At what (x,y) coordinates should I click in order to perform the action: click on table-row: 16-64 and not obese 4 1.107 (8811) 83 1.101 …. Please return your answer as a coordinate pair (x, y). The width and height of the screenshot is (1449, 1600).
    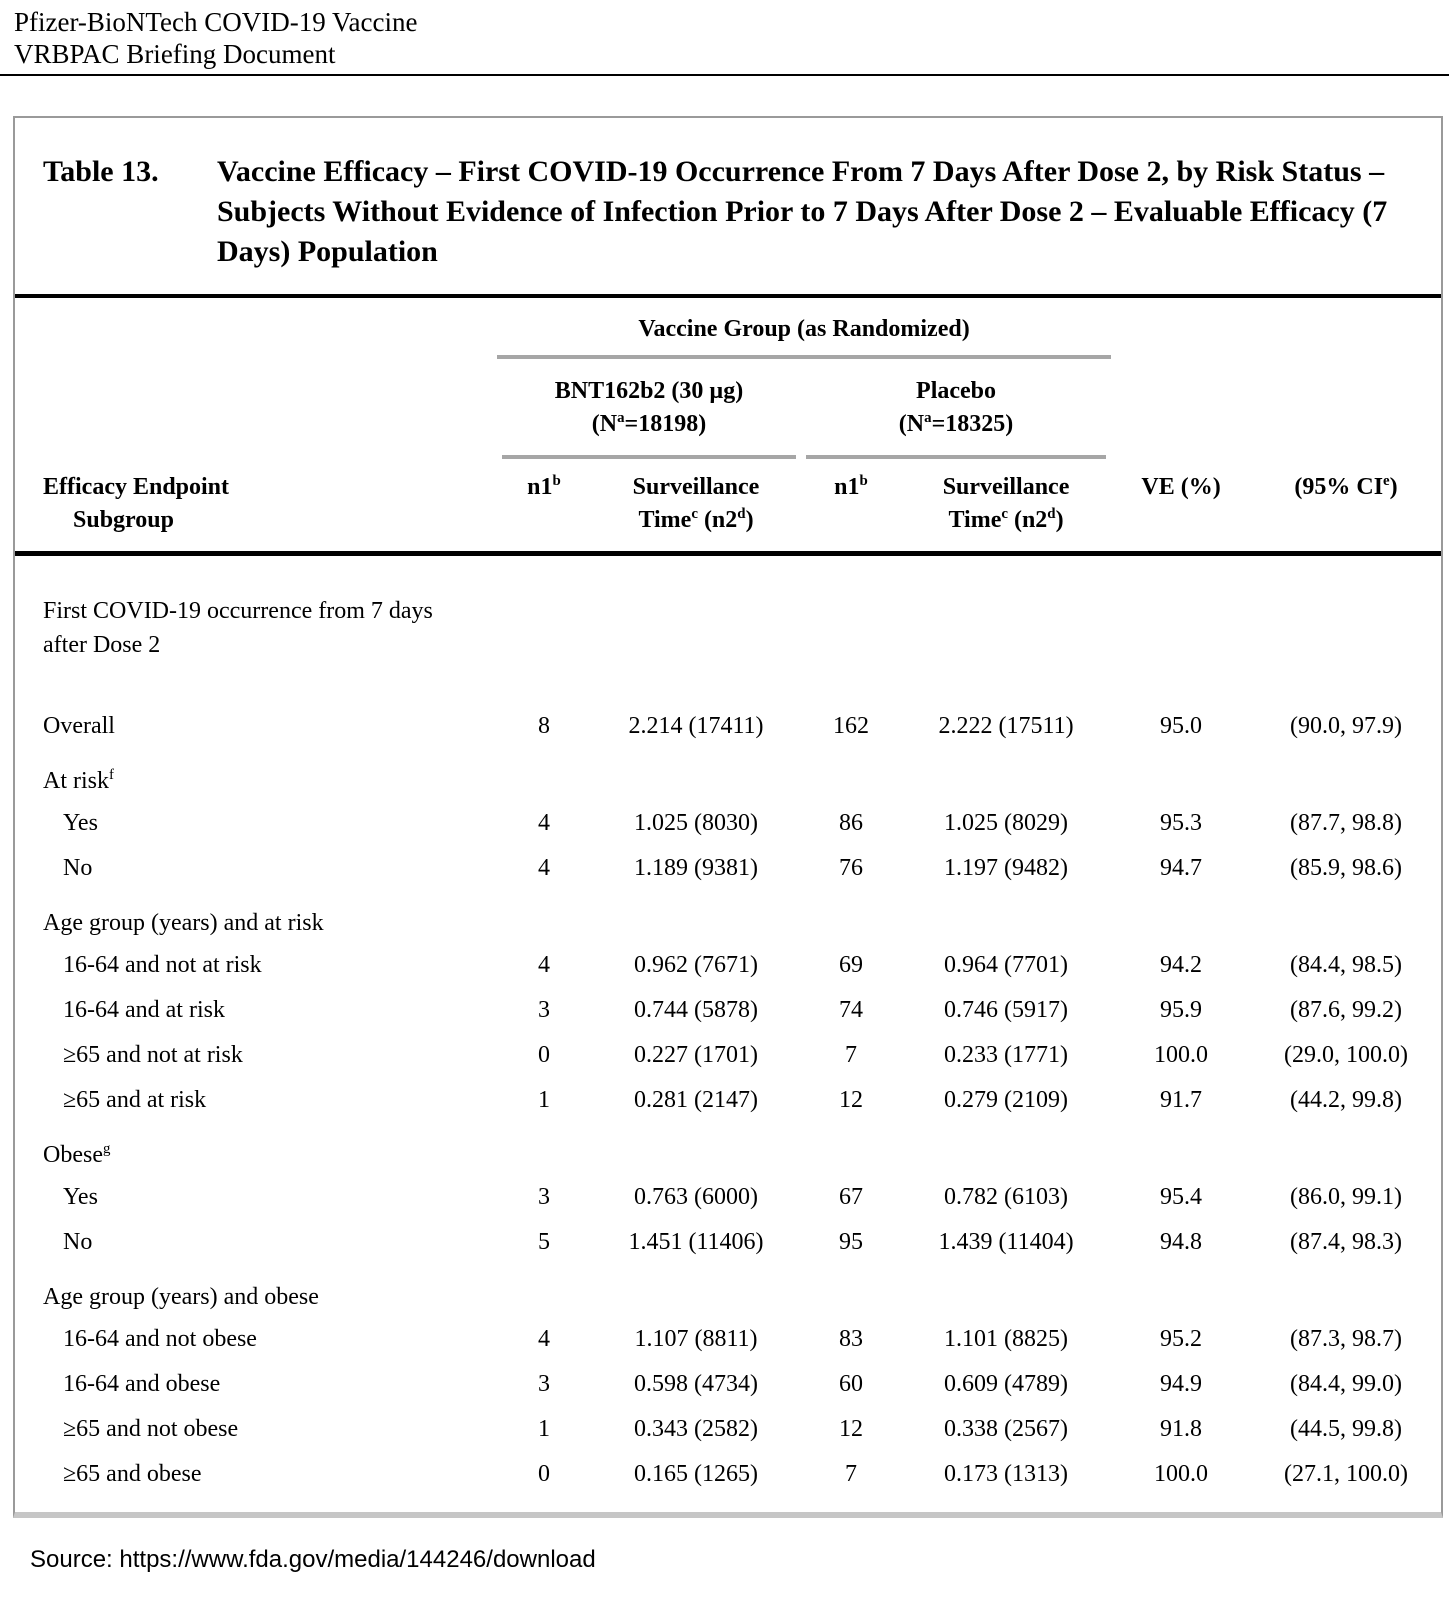
    Looking at the image, I should click on (728, 1339).